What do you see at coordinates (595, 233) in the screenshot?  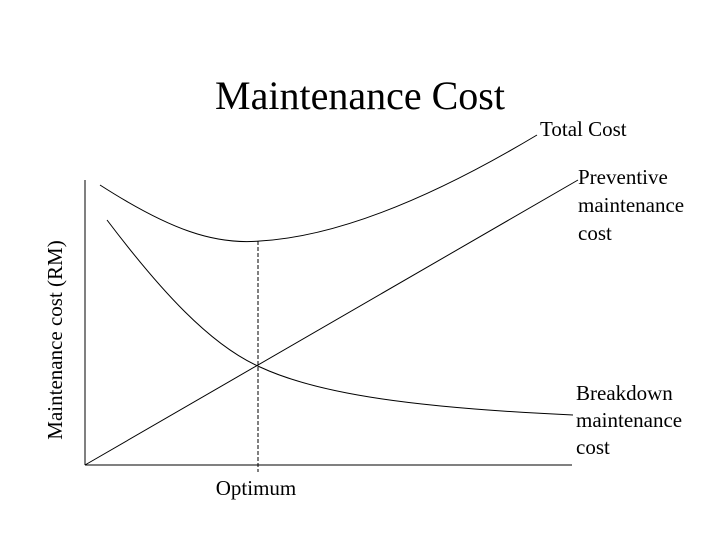 I see `preventive-label: cost` at bounding box center [595, 233].